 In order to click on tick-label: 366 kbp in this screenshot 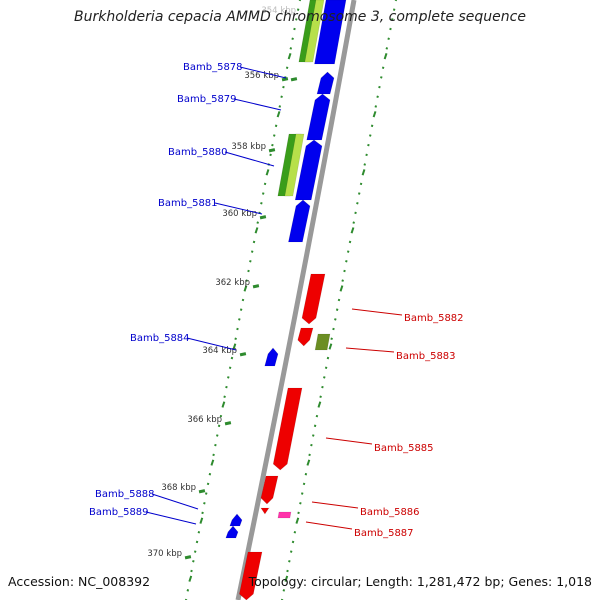, I will do `click(204, 420)`.